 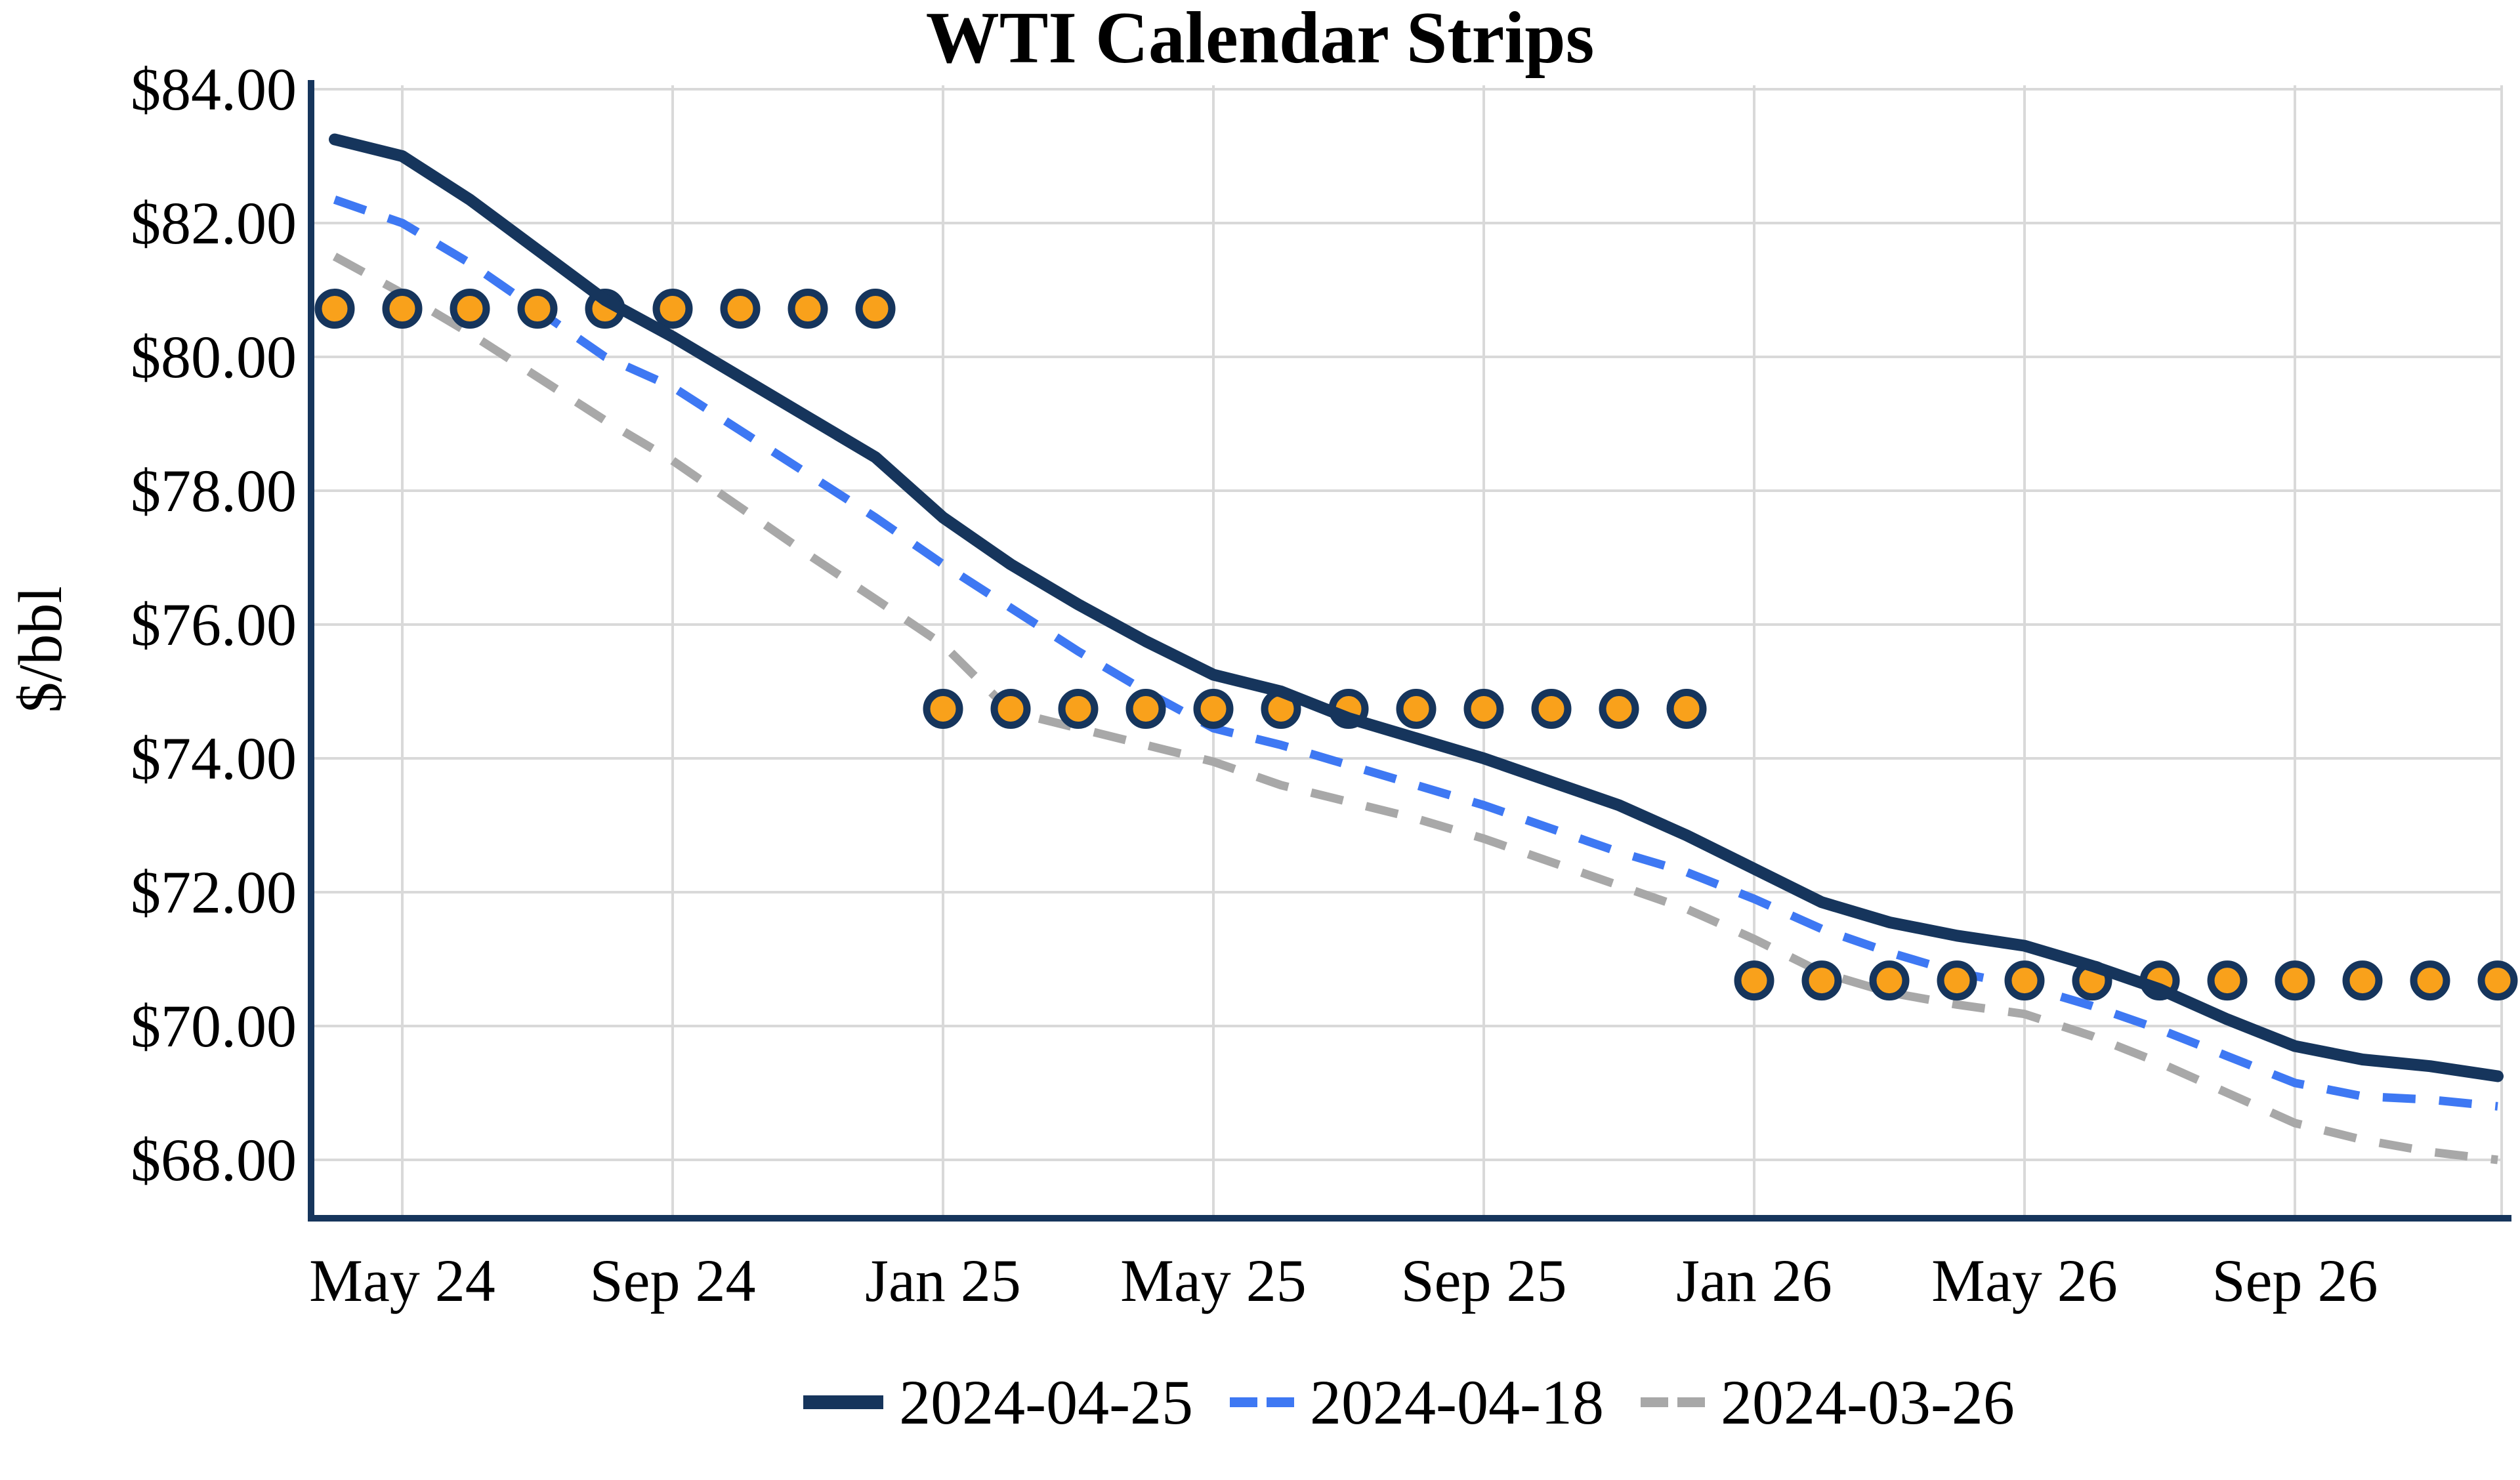 I want to click on y-tick-label: $74.00, so click(x=214, y=758).